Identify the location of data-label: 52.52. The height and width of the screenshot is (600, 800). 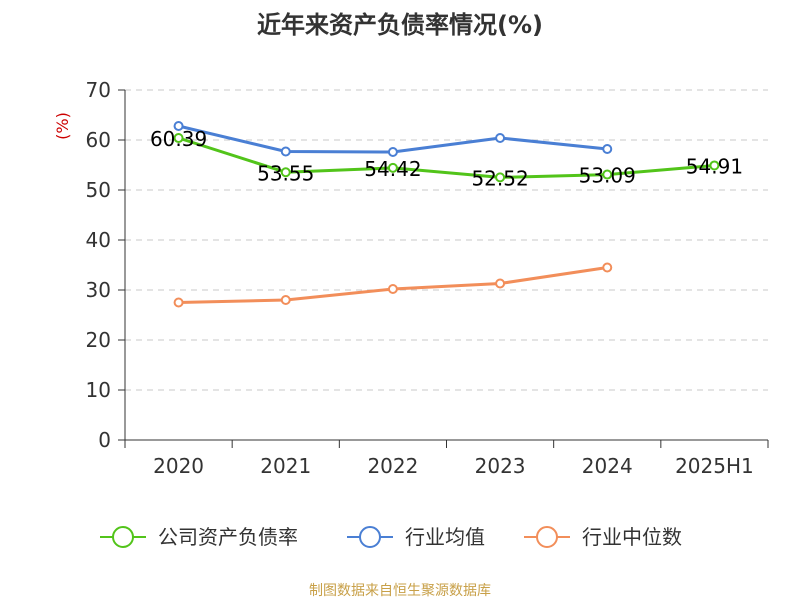
(499, 178).